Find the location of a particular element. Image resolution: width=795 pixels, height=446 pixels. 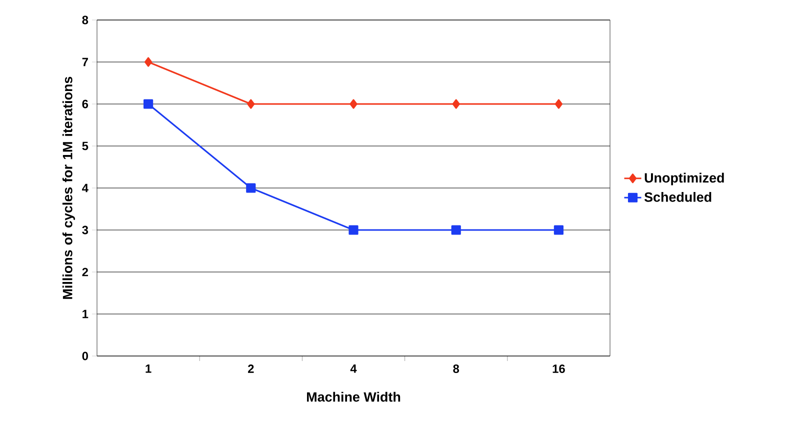

x-tick-label: 16 is located at coordinates (558, 368).